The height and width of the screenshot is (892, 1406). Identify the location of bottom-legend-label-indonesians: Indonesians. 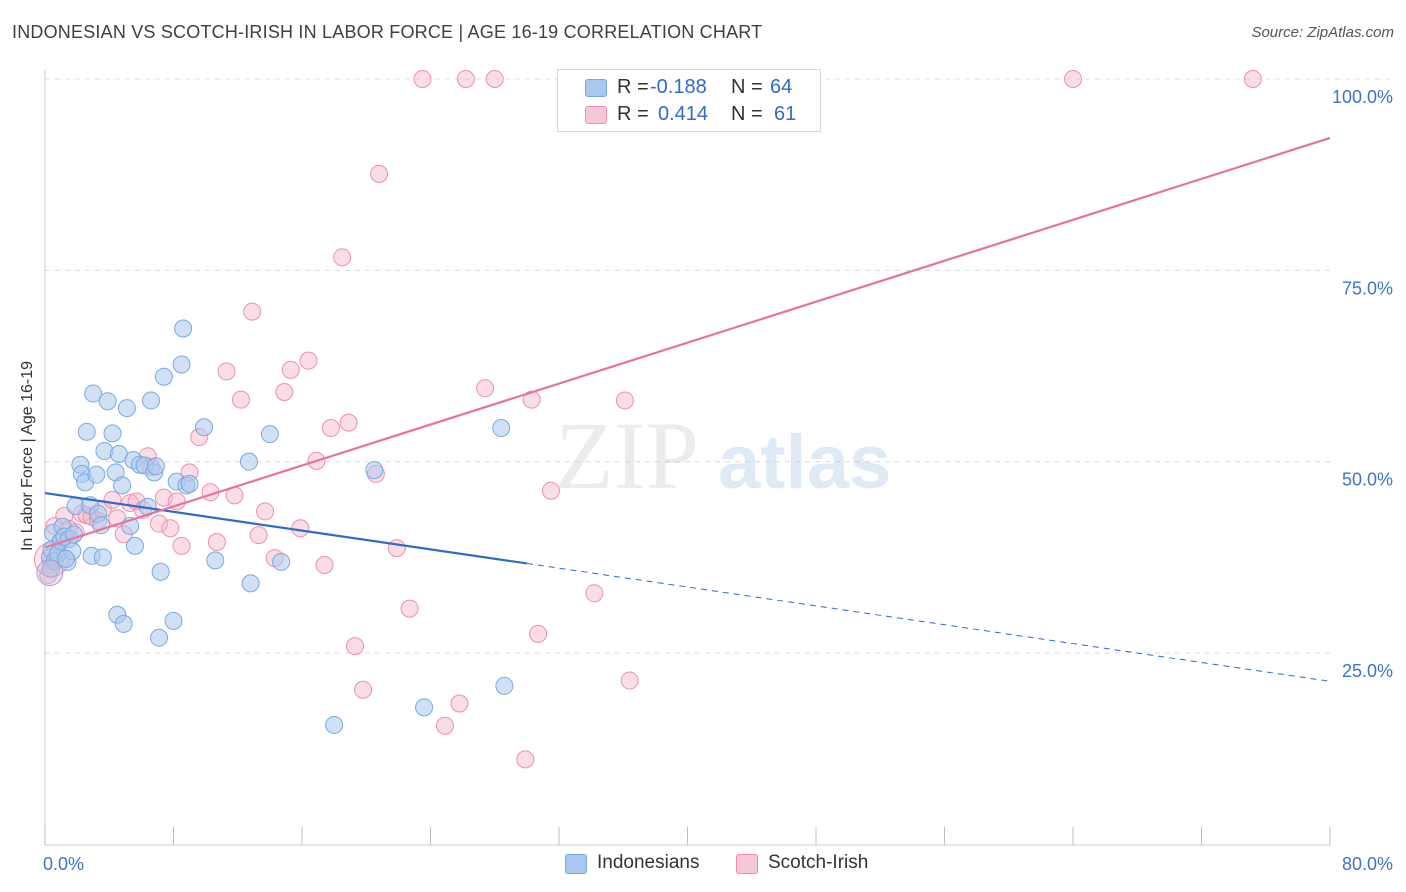
(648, 862).